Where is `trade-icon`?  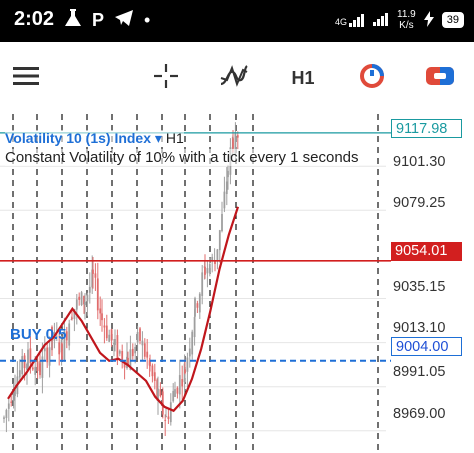
trade-icon is located at coordinates (440, 78).